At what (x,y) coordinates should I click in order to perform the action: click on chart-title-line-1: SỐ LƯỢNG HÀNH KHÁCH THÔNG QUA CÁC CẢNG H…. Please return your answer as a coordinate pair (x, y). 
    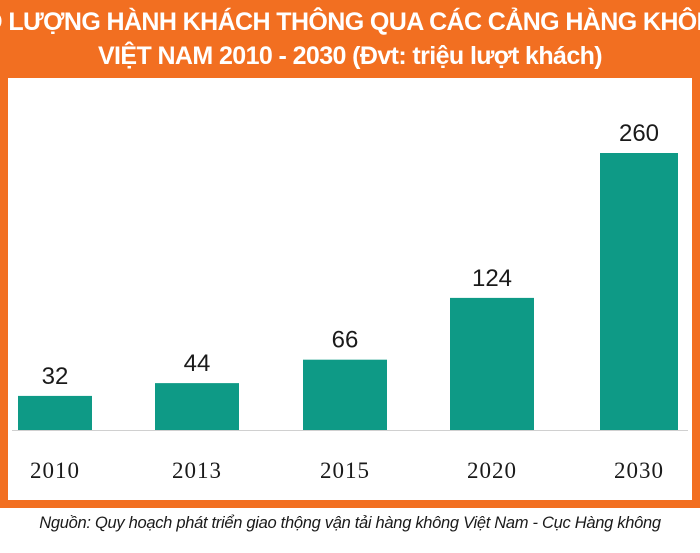
    Looking at the image, I should click on (350, 22).